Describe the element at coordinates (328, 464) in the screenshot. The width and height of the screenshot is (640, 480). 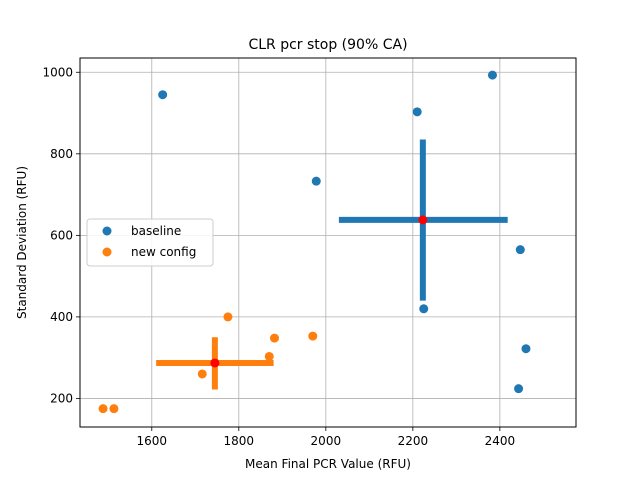
I see `x-axis-label: Mean Final PCR Value (RFU)` at that location.